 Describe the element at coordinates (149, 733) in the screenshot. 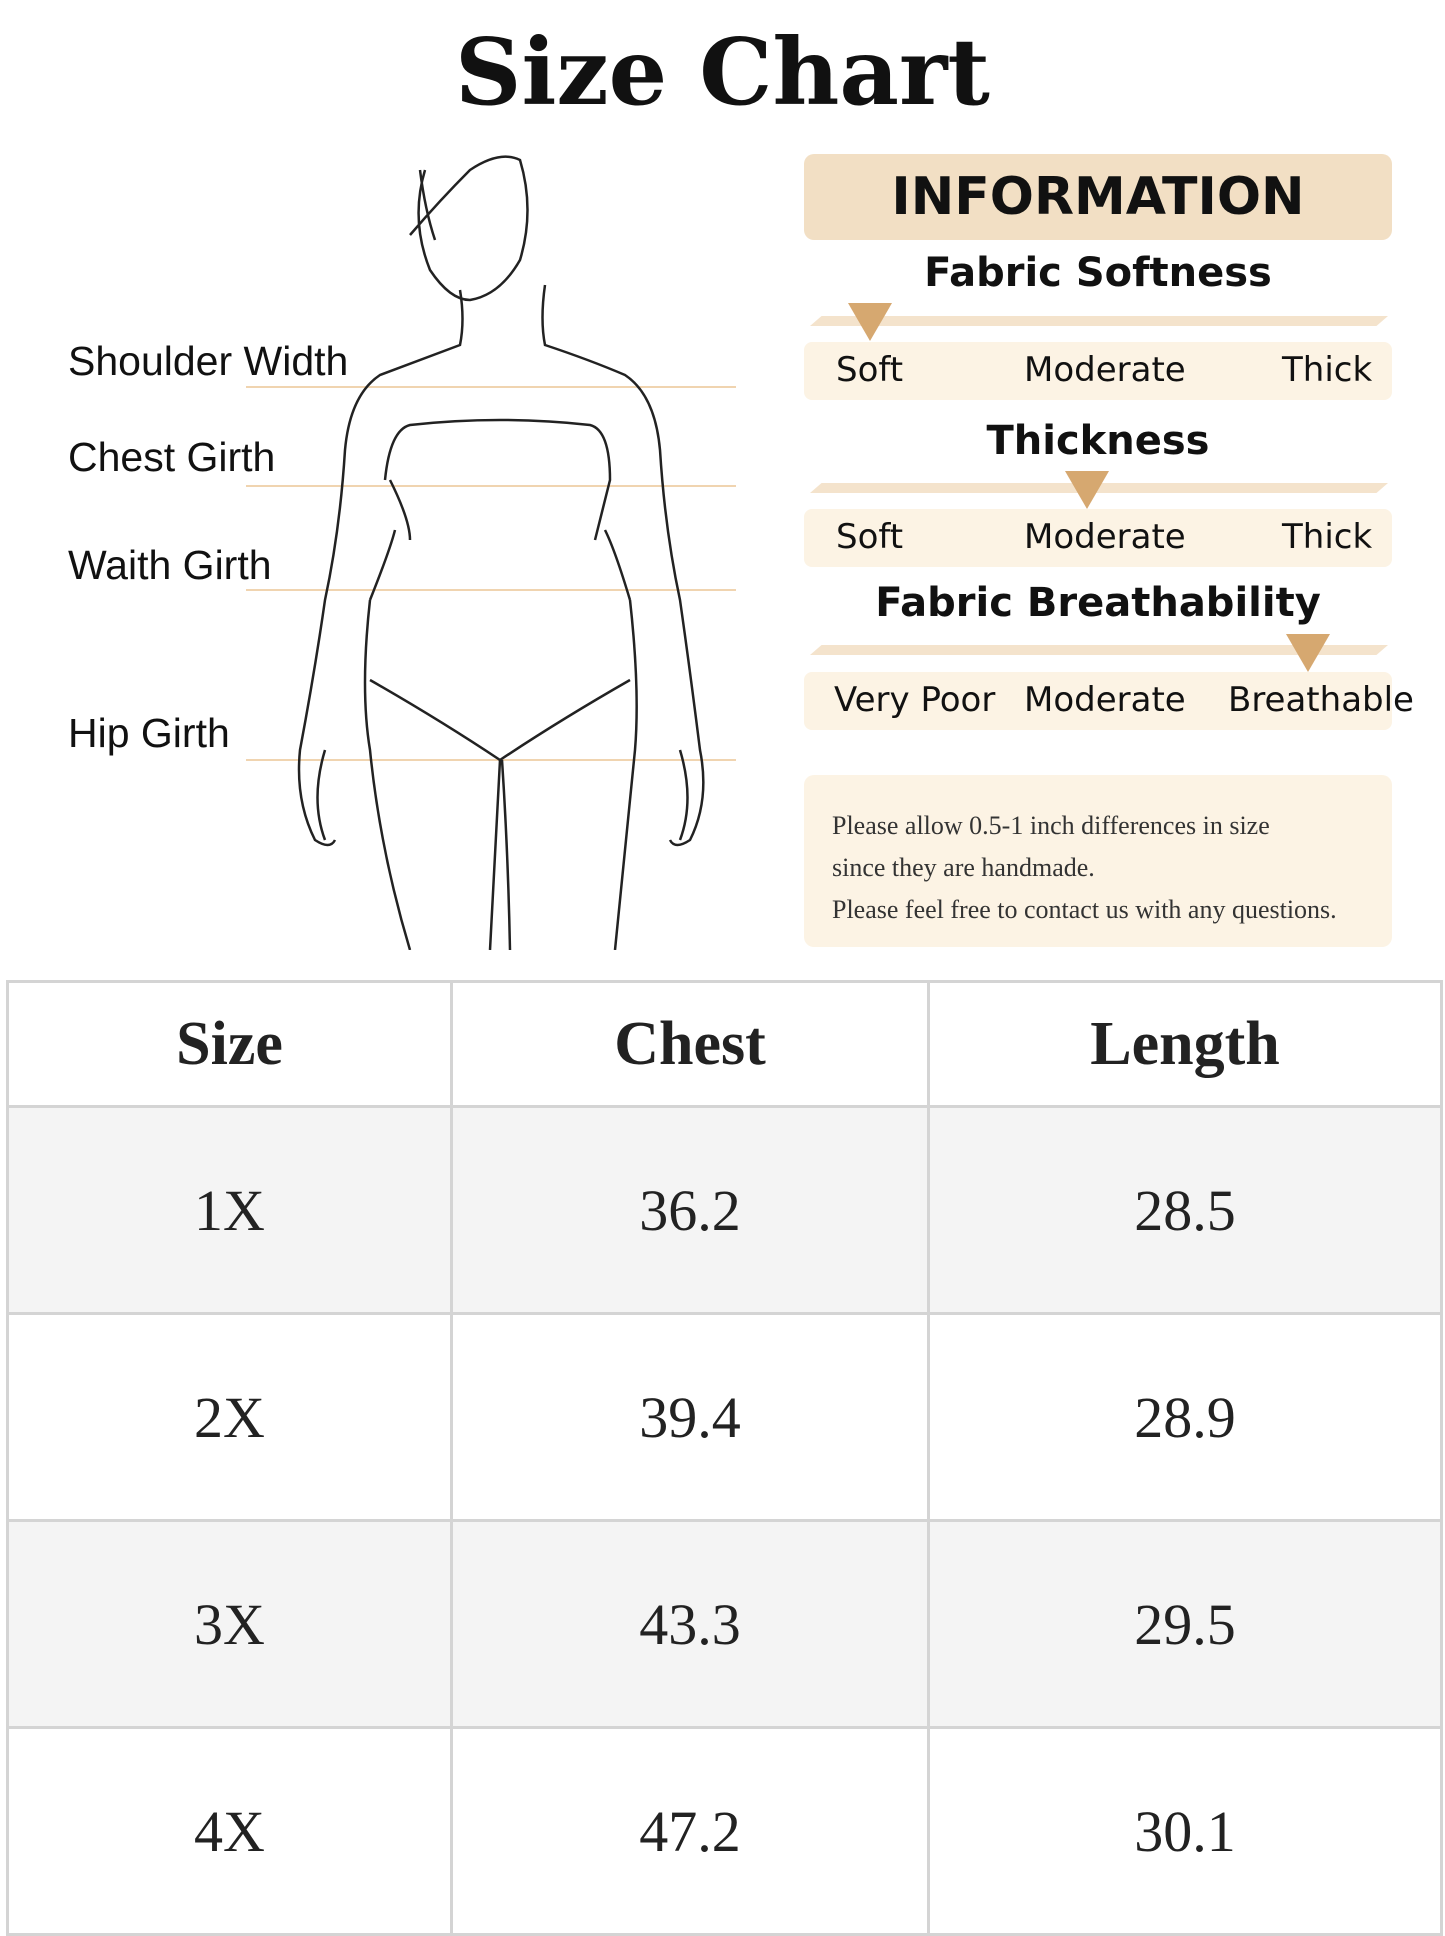

I see `label-hip-girth: Hip Girth` at that location.